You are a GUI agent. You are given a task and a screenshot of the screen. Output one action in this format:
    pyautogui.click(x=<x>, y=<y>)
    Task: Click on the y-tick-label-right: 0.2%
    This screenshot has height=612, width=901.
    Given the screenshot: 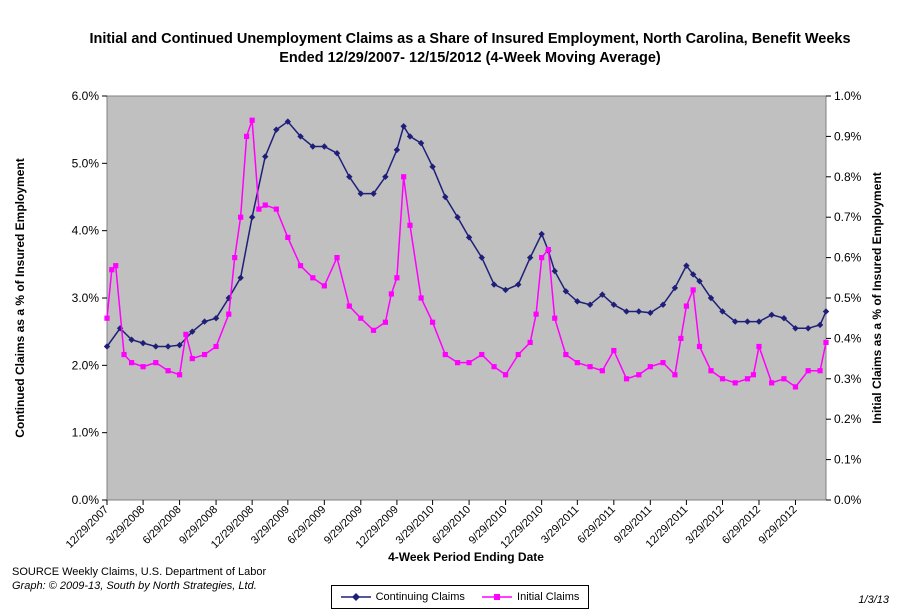 What is the action you would take?
    pyautogui.click(x=848, y=419)
    